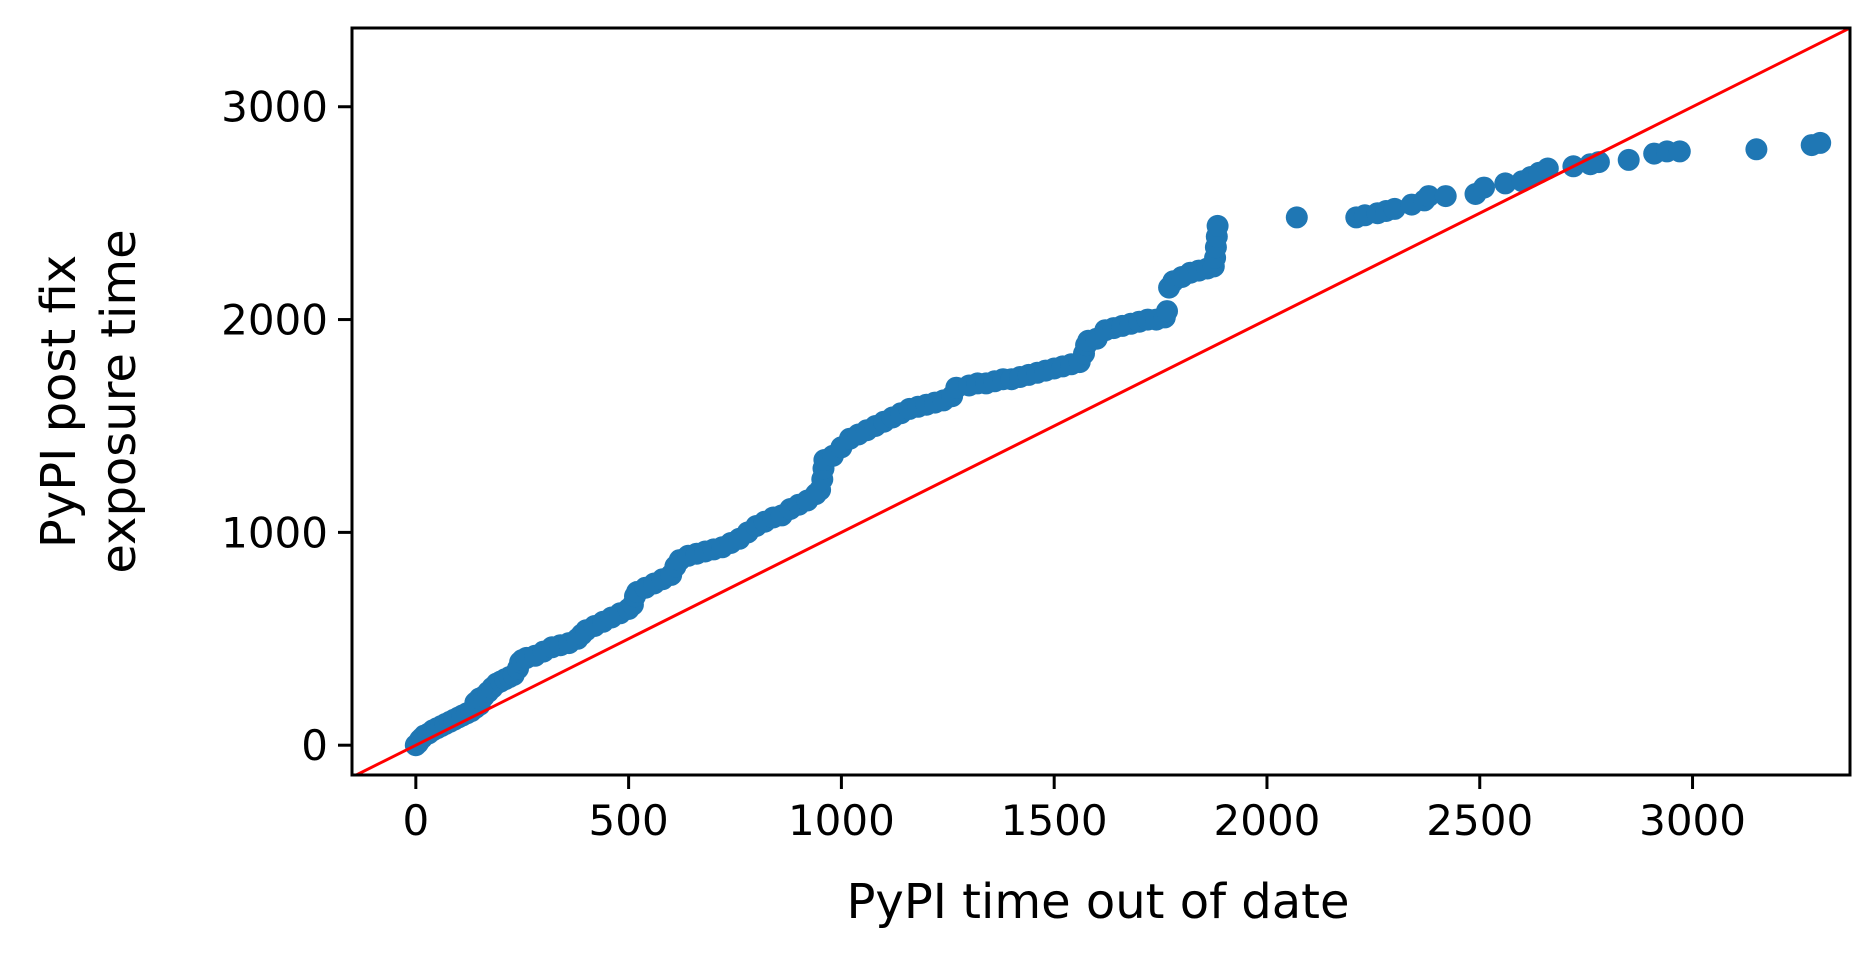 This screenshot has width=1866, height=963. I want to click on x-axis-label: PyPI time out of date, so click(1097, 902).